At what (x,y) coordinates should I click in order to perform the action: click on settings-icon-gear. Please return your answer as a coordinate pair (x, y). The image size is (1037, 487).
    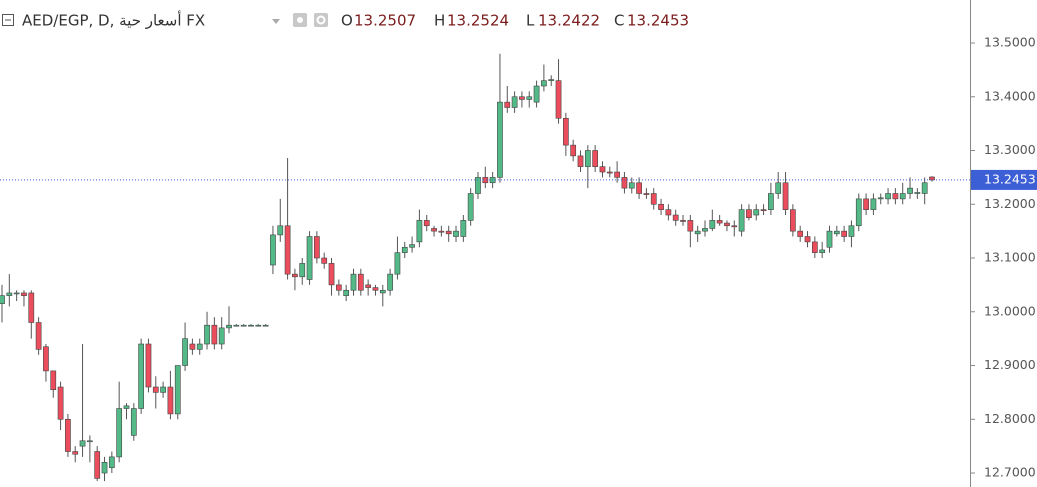
    Looking at the image, I should click on (321, 20).